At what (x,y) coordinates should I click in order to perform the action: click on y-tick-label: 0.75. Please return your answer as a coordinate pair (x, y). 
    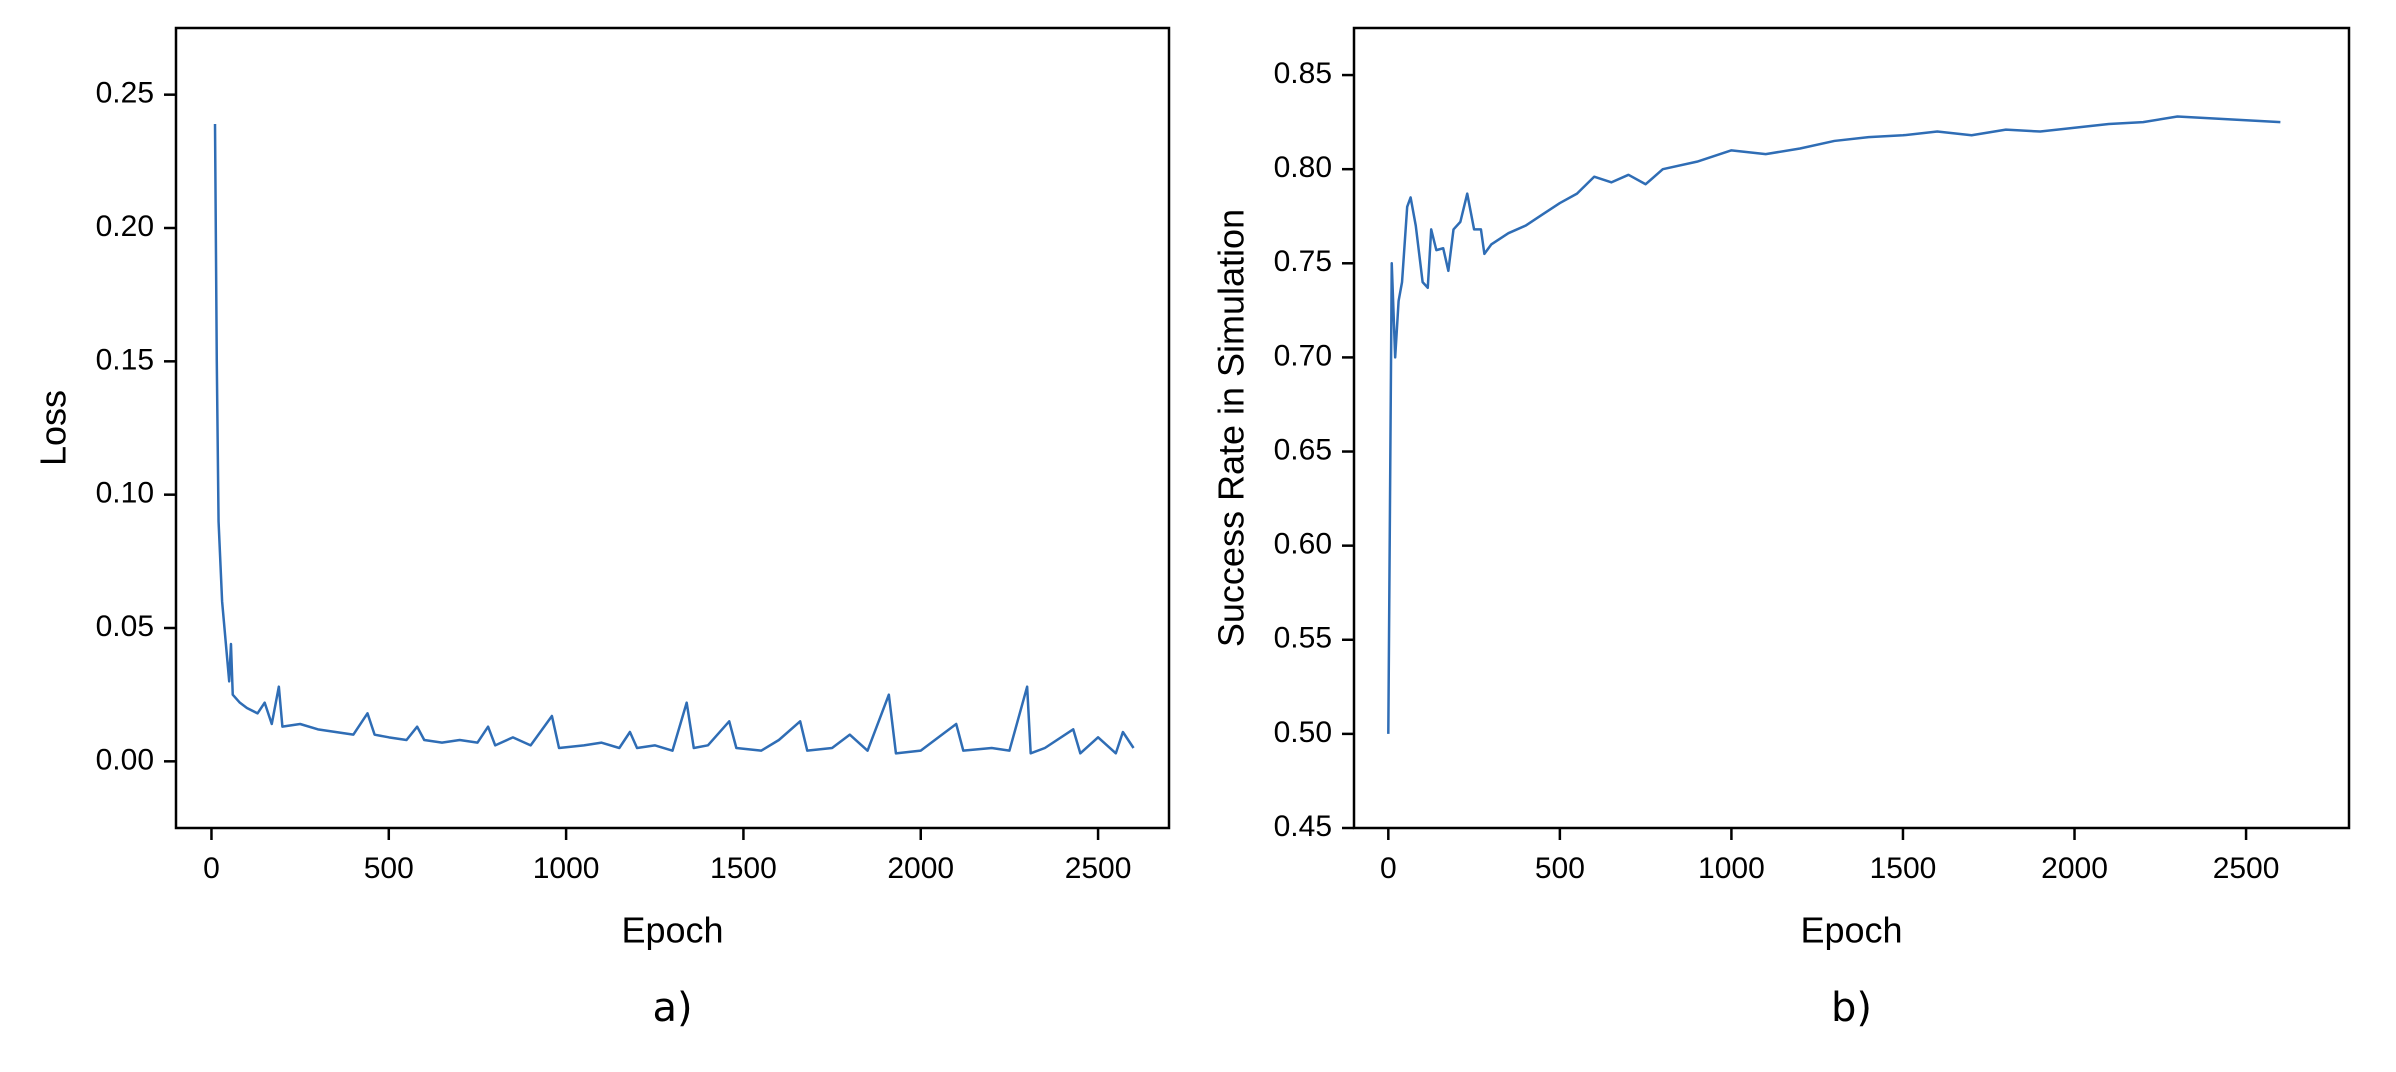
    Looking at the image, I should click on (1303, 261).